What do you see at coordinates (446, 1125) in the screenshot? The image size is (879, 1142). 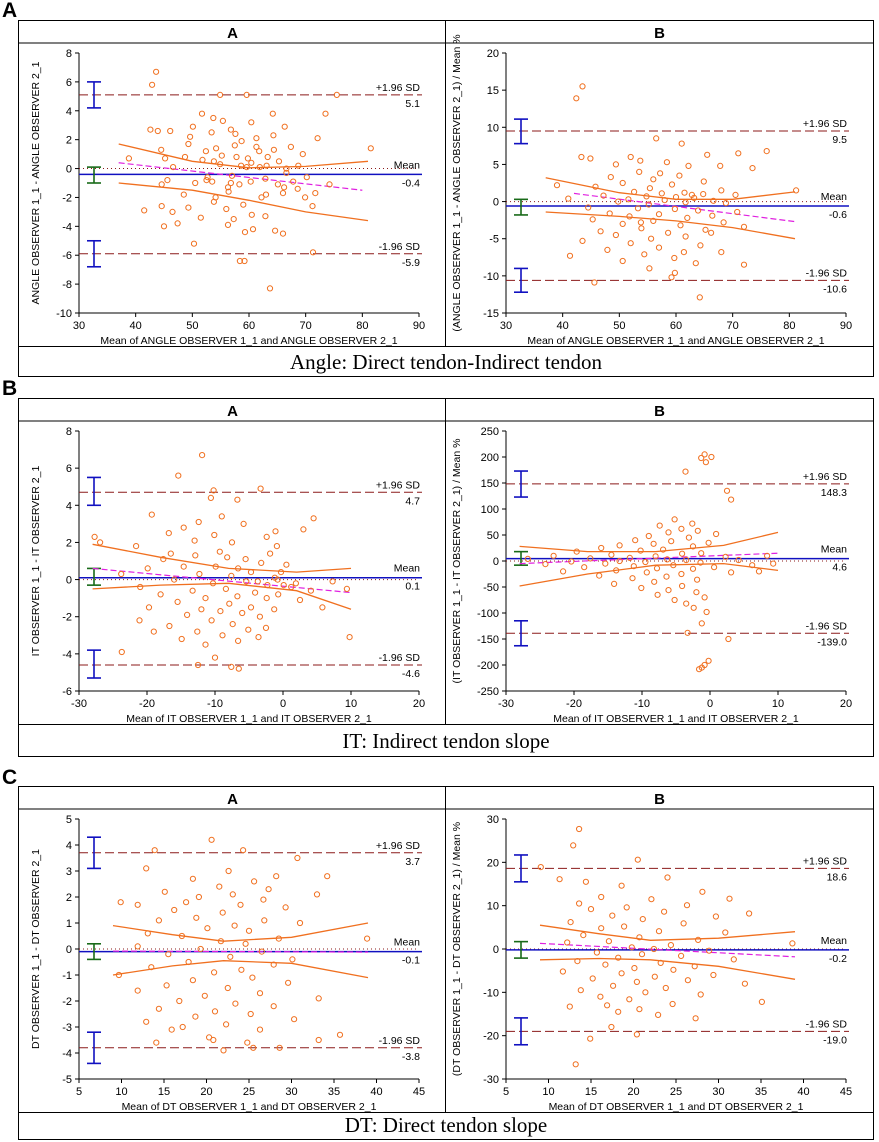 I see `section-caption: DT: Direct tendon slope` at bounding box center [446, 1125].